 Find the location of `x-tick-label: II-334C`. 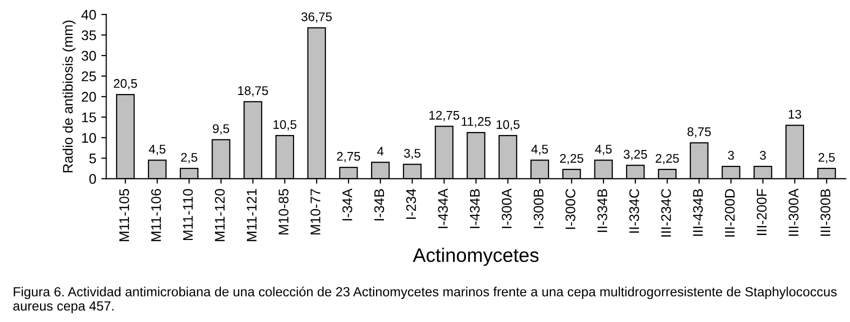

x-tick-label: II-334C is located at coordinates (634, 210).